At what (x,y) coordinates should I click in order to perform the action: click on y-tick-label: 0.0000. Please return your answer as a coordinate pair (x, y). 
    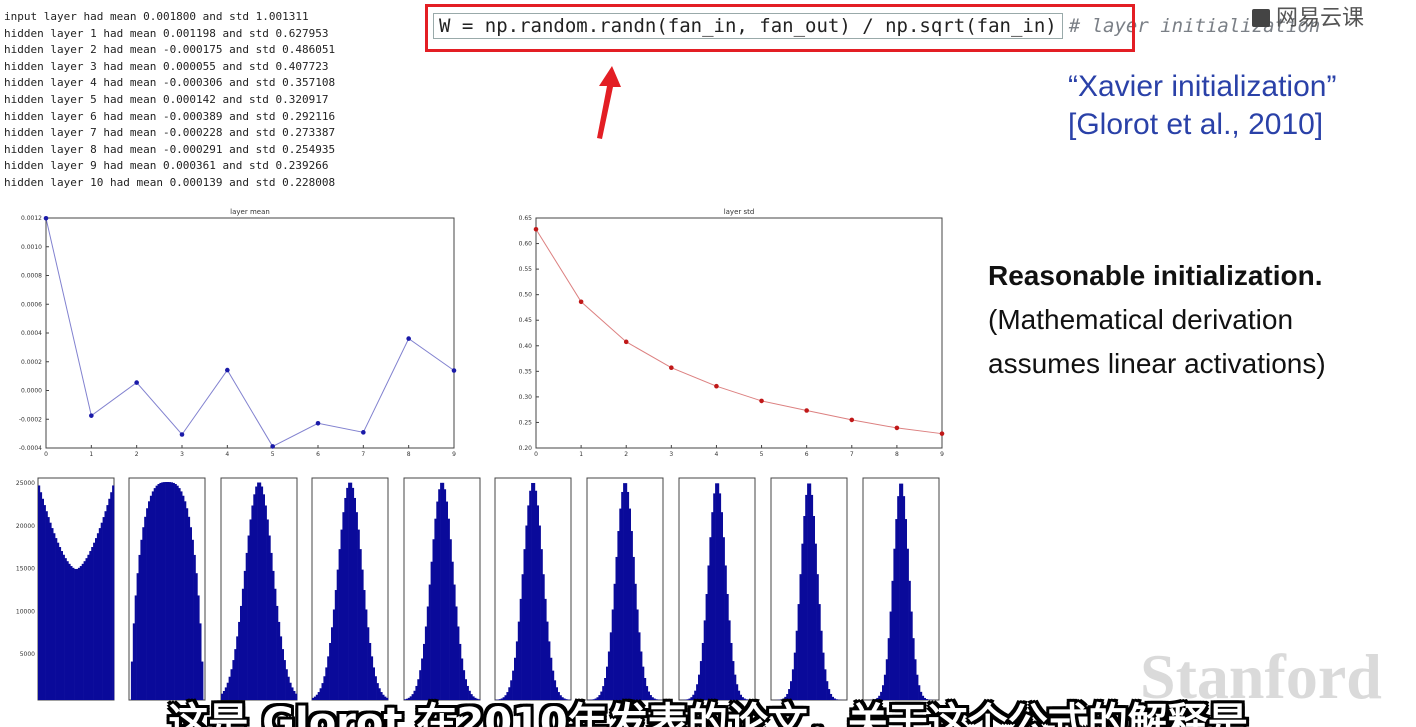
    Looking at the image, I should click on (31, 391).